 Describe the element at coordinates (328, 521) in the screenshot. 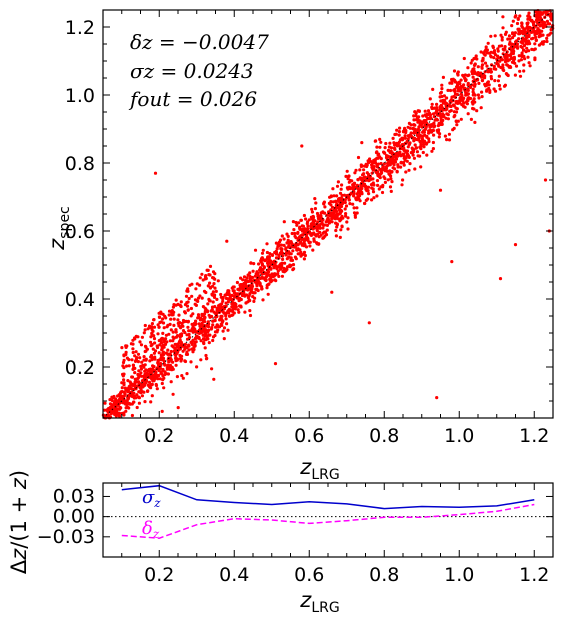

I see `delta-series-line` at that location.